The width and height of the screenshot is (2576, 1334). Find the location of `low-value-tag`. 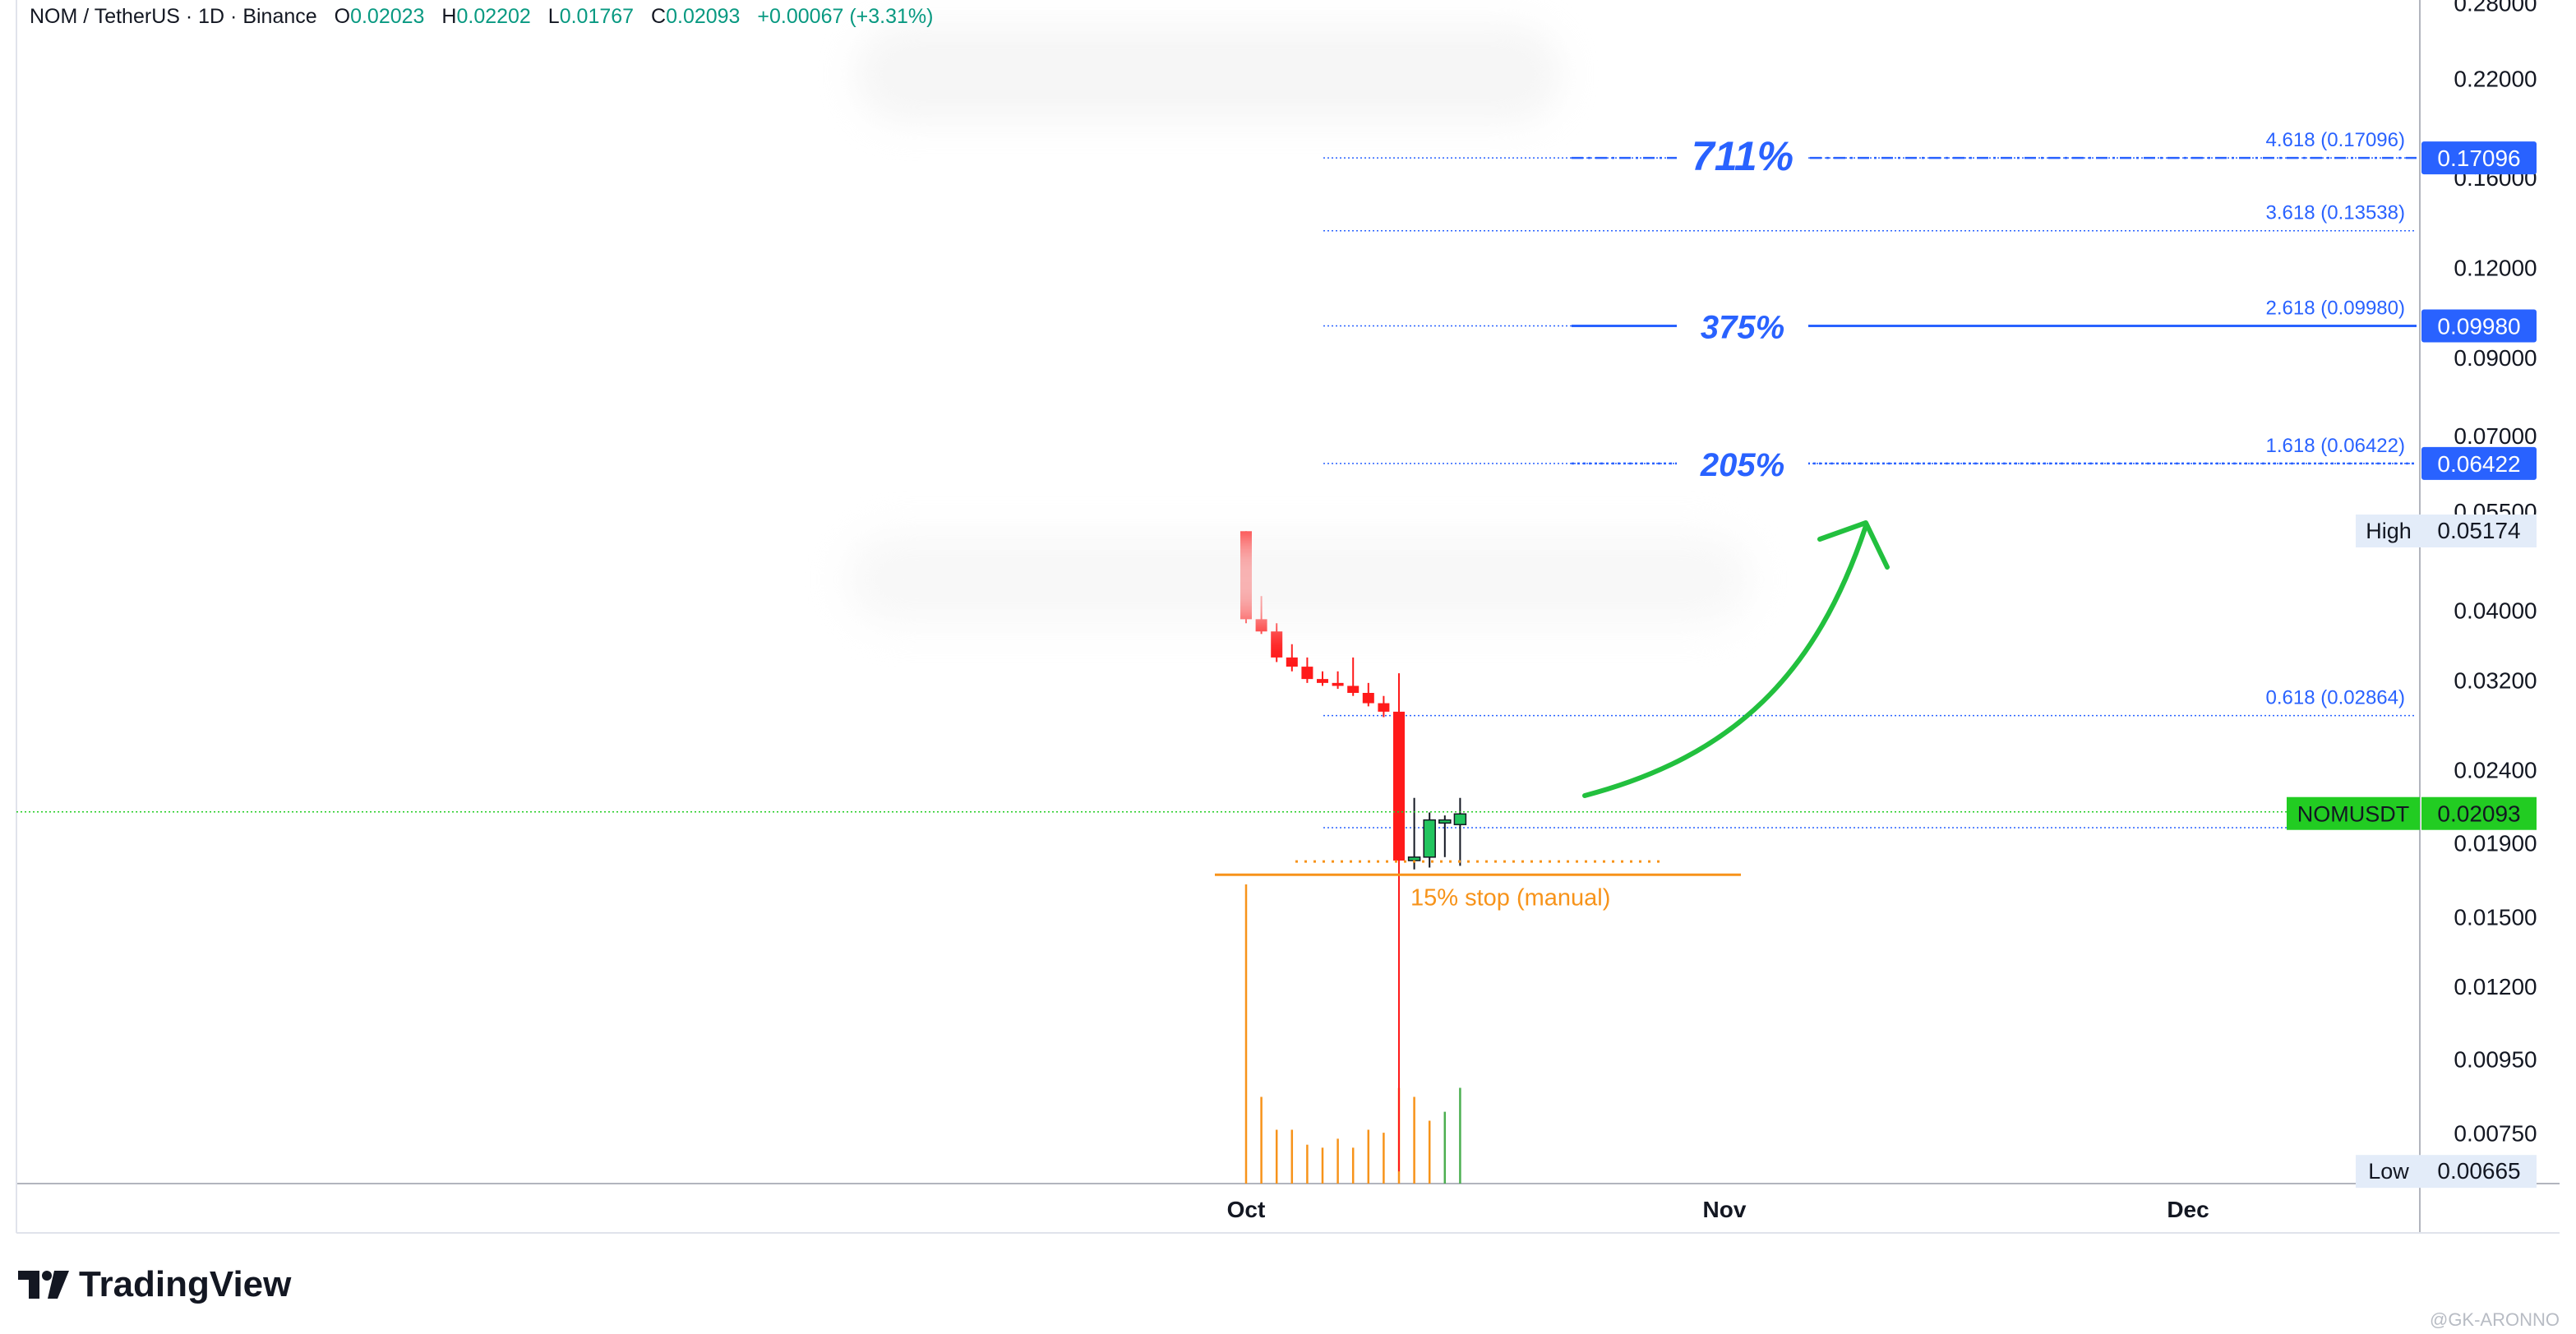

low-value-tag is located at coordinates (2479, 1172).